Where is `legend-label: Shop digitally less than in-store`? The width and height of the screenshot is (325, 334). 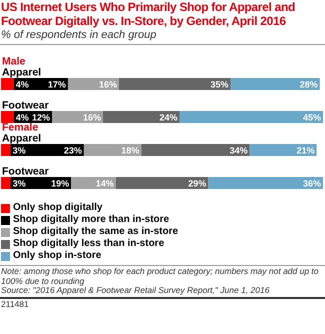 legend-label: Shop digitally less than in-store is located at coordinates (88, 244).